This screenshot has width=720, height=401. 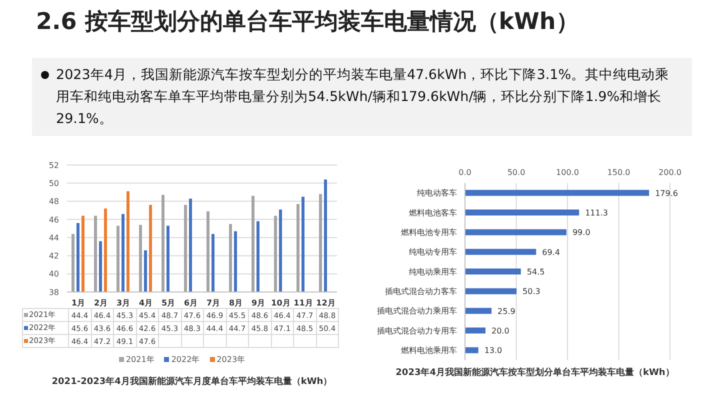 What do you see at coordinates (307, 22) in the screenshot?
I see `text: 2.6 按车型划分的单台车平均装车电量情况（kWh）` at bounding box center [307, 22].